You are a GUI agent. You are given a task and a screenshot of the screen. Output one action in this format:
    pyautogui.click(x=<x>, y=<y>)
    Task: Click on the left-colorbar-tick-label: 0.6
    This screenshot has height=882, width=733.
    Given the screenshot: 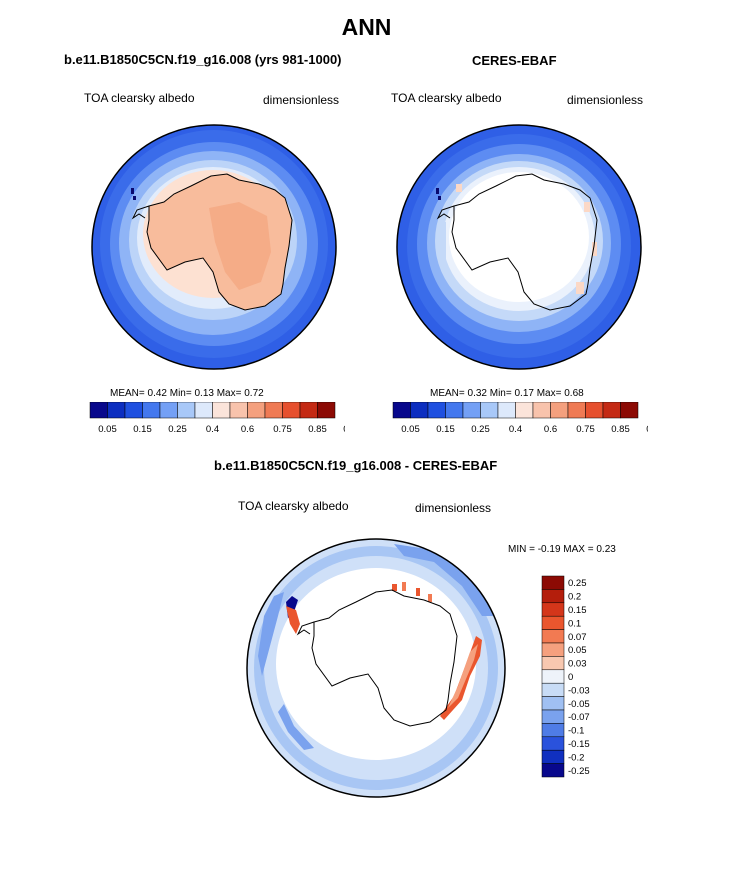 What is the action you would take?
    pyautogui.click(x=247, y=429)
    